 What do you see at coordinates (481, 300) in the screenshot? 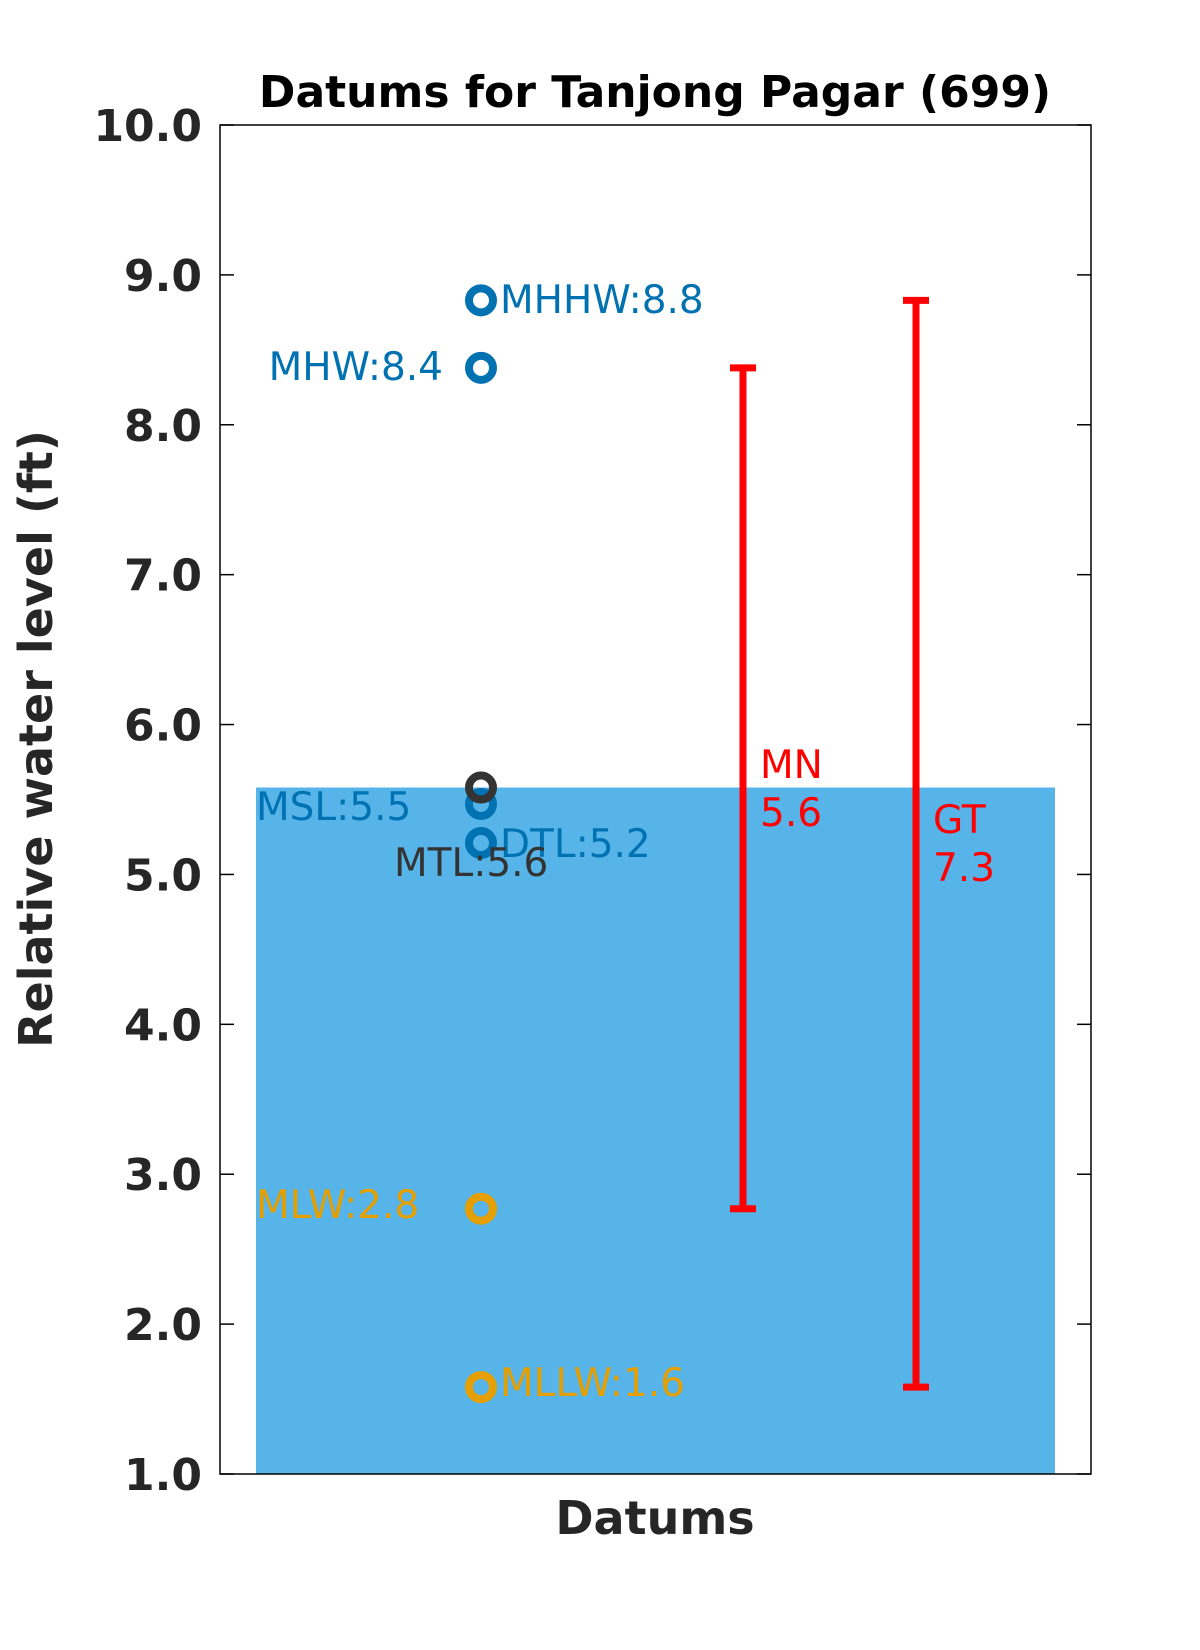
I see `datum-marker-mhhw` at bounding box center [481, 300].